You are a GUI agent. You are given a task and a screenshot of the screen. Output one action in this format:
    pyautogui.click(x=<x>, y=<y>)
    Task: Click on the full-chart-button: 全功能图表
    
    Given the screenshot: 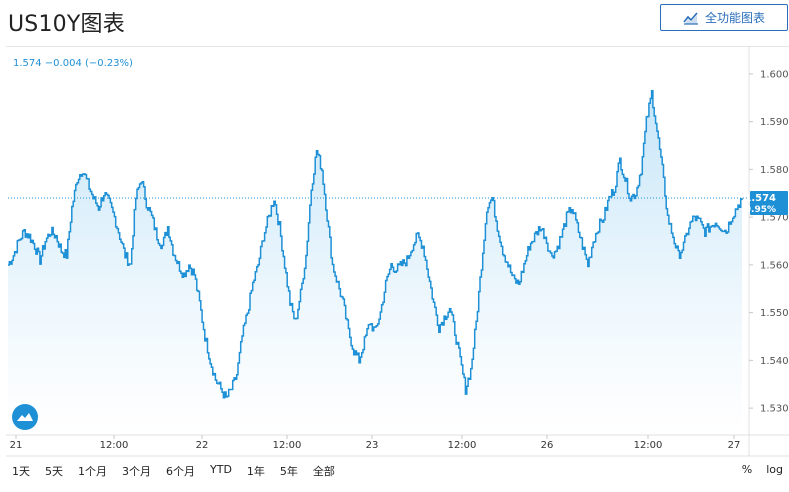 What is the action you would take?
    pyautogui.click(x=724, y=17)
    